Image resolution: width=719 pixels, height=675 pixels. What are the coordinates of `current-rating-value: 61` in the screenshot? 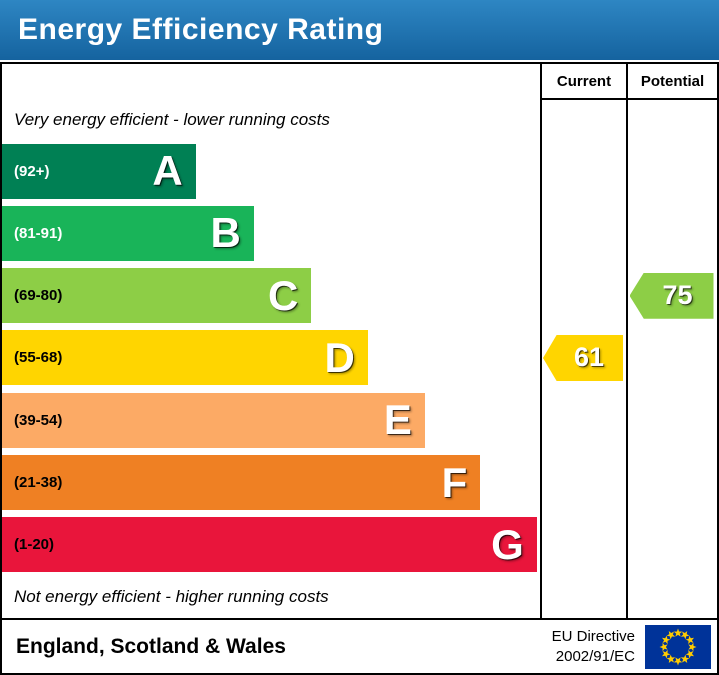 It's located at (589, 357).